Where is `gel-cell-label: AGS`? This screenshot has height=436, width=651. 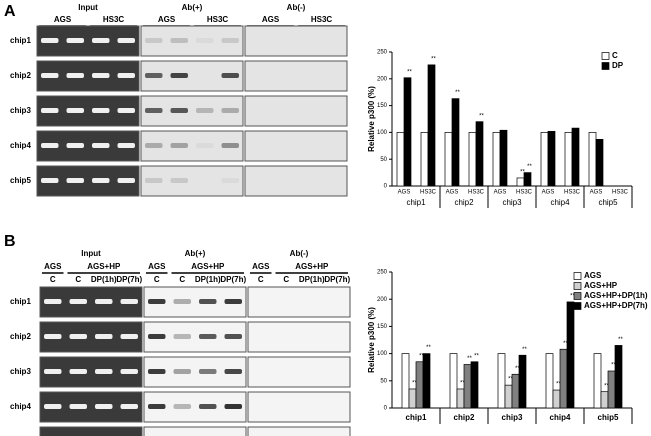 gel-cell-label: AGS is located at coordinates (261, 266).